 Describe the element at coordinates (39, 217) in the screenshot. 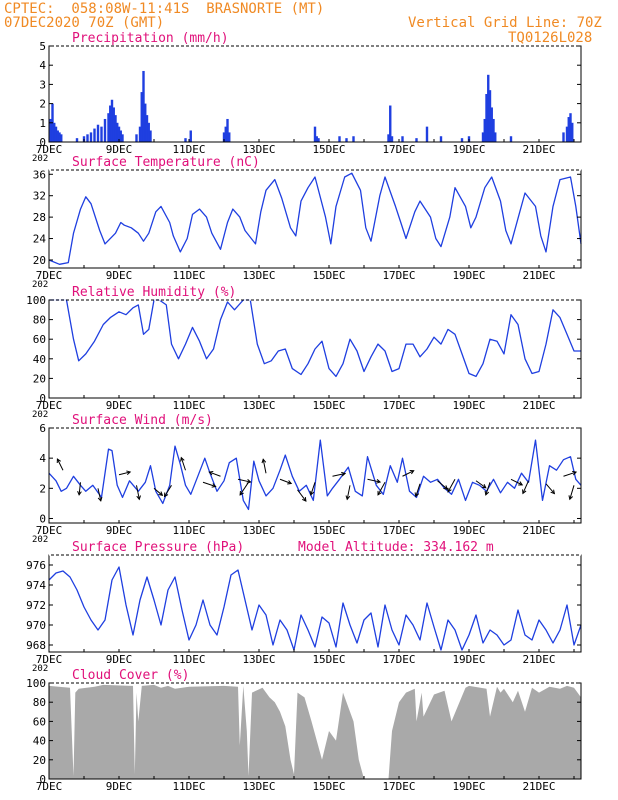

I see `y-tick-label: 28` at that location.